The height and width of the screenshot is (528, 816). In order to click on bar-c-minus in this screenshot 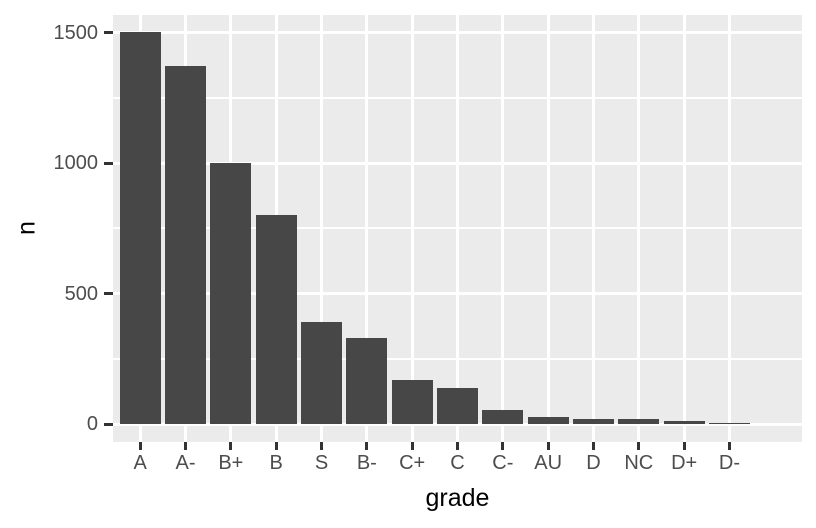, I will do `click(503, 416)`.